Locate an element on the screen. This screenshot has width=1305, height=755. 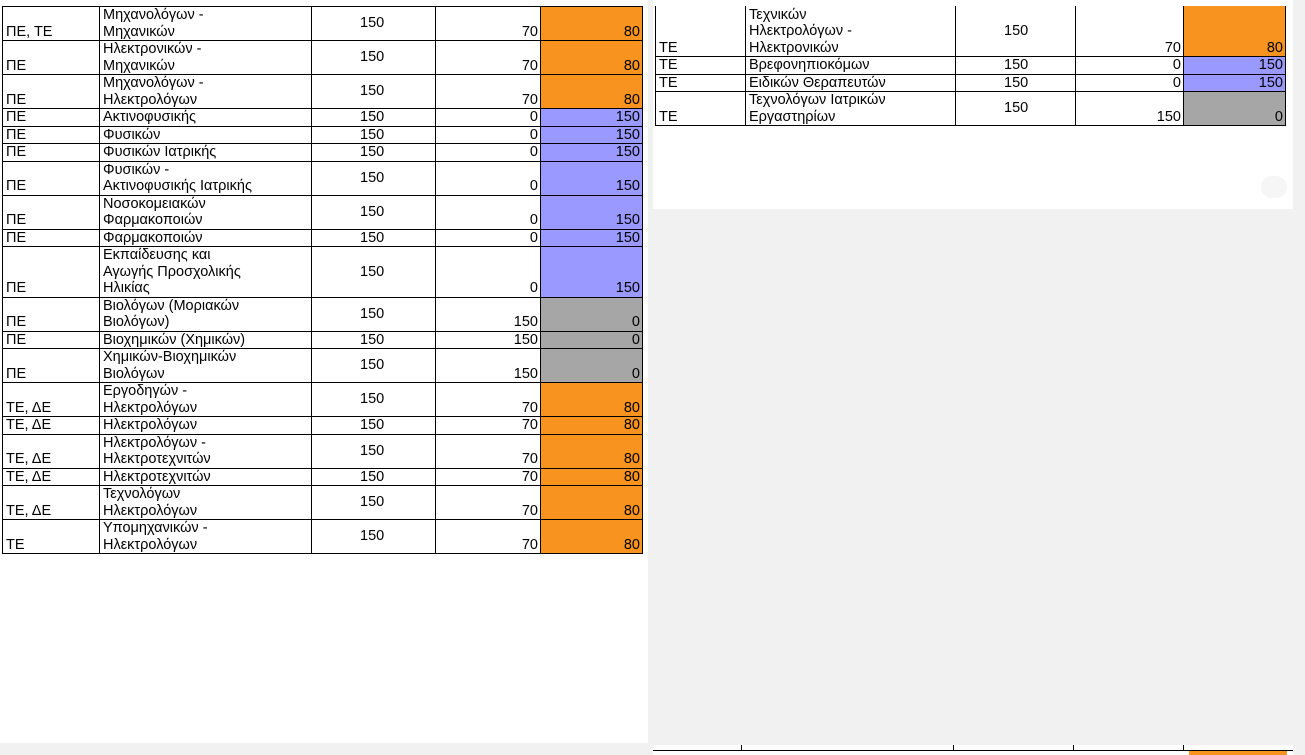
table-row: ΤΕ Βρεφονηπιοκόμων 150 0 150 is located at coordinates (970, 65).